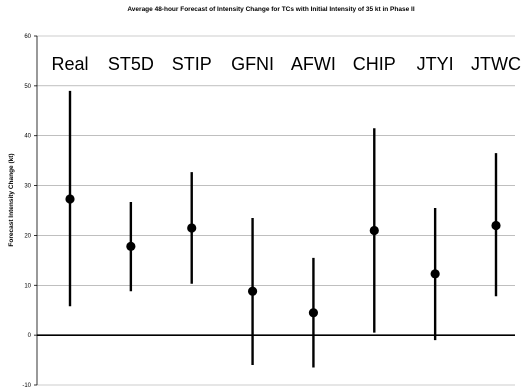 This screenshot has width=523, height=392. I want to click on mean-marker-gfni, so click(252, 291).